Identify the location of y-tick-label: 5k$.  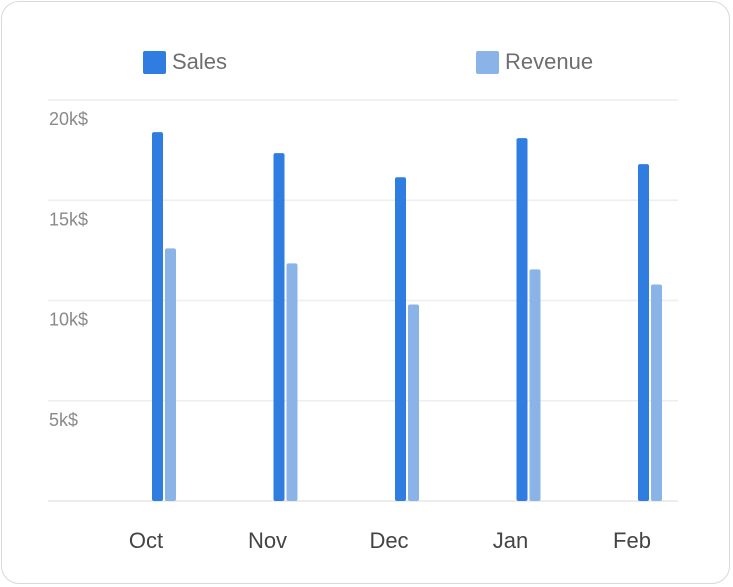
(63, 420).